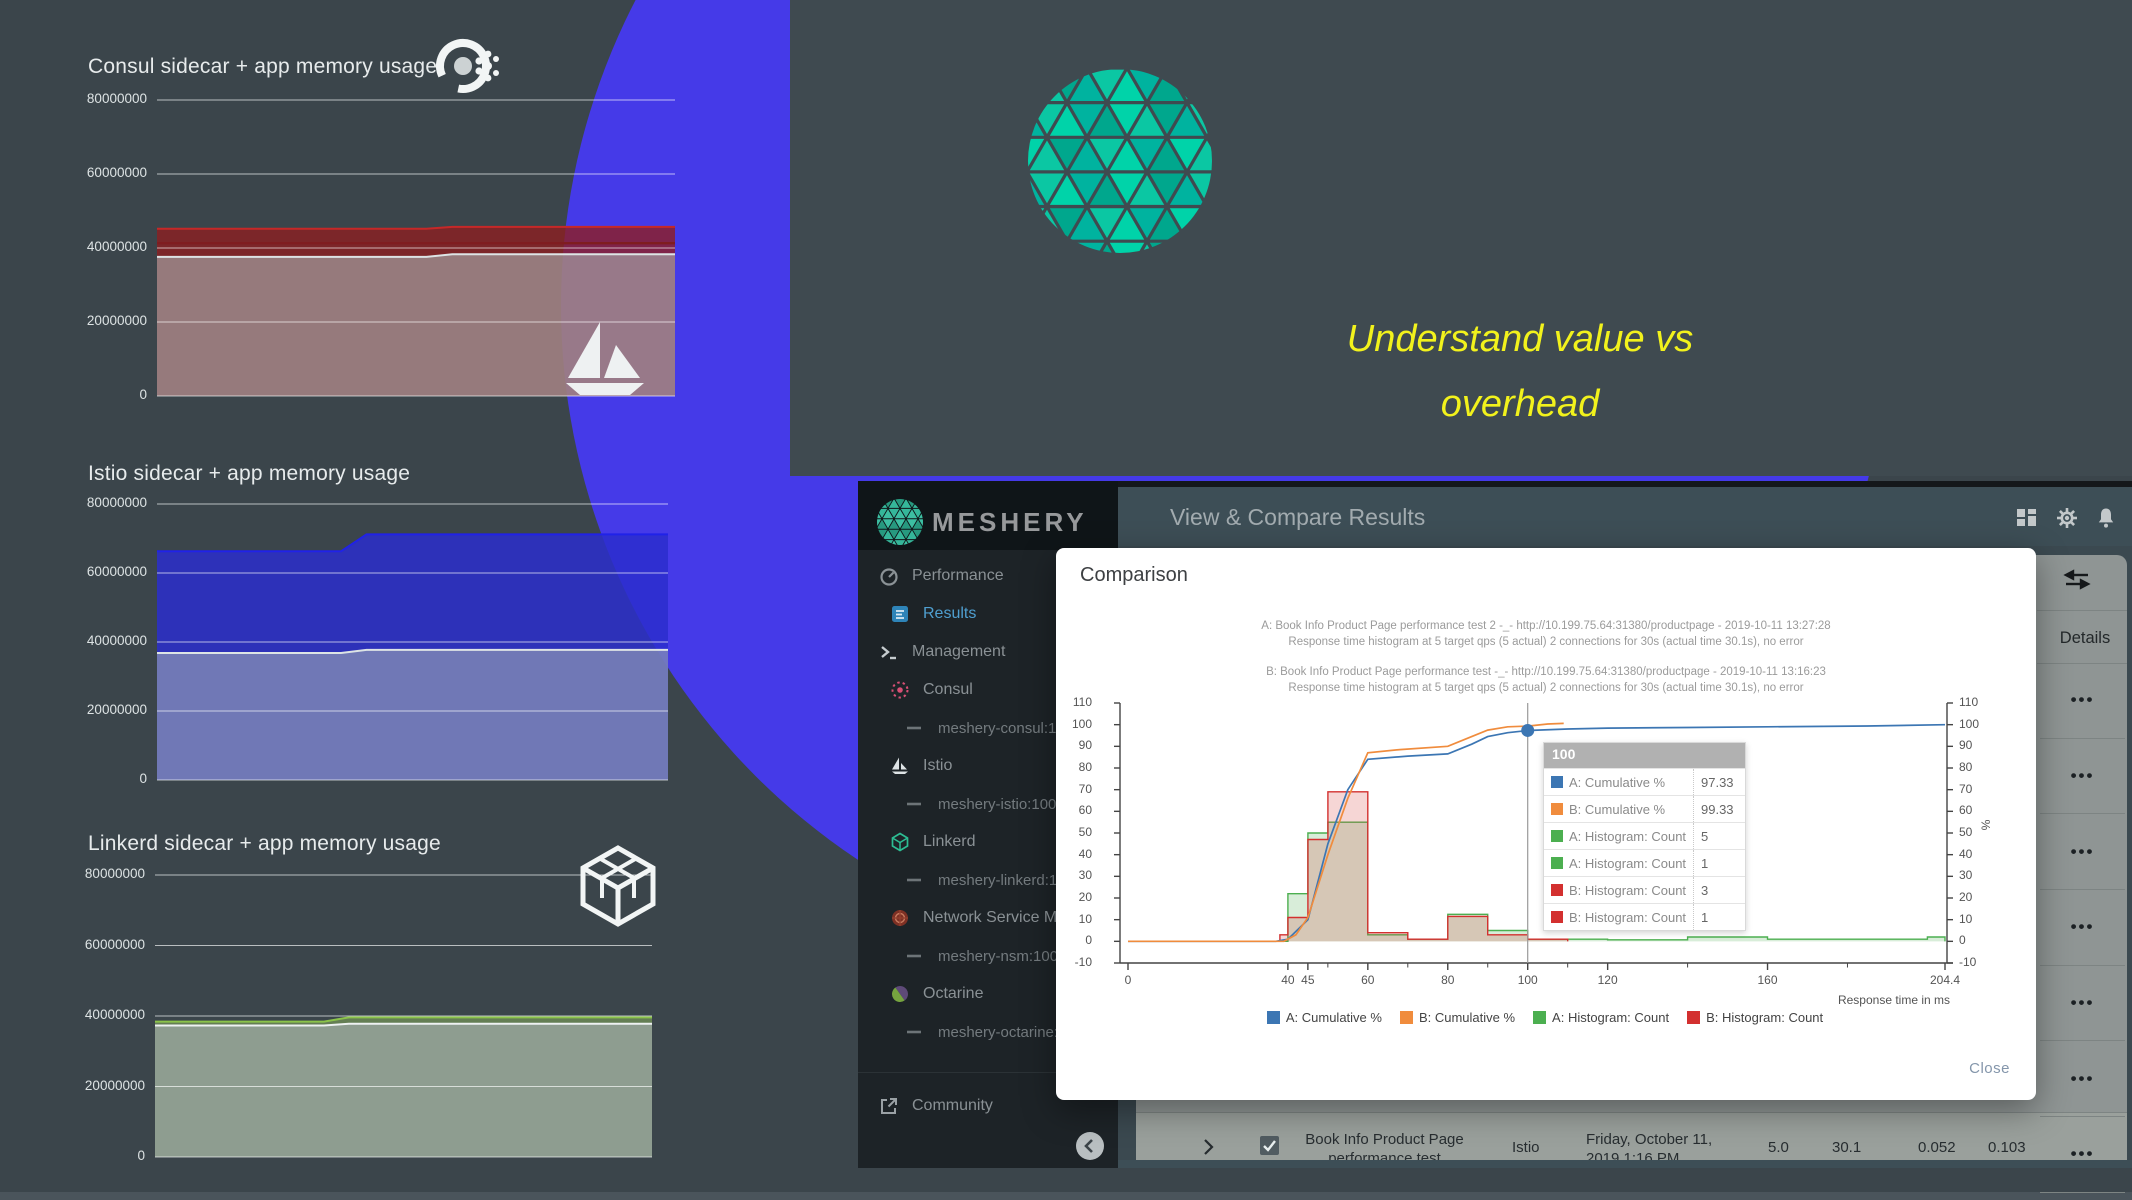 This screenshot has height=1200, width=2132. What do you see at coordinates (249, 473) in the screenshot?
I see `istio-chart-title: Istio sidecar + app memory usage` at bounding box center [249, 473].